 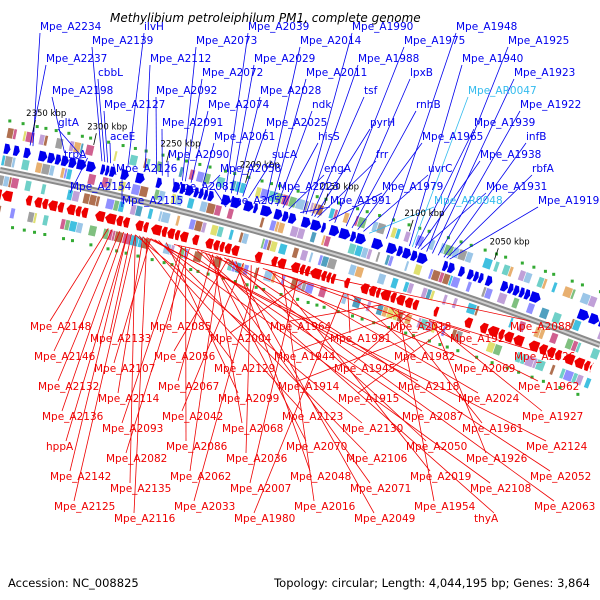 What do you see at coordinates (384, 519) in the screenshot?
I see `gene-label: Mpe_A2049` at bounding box center [384, 519].